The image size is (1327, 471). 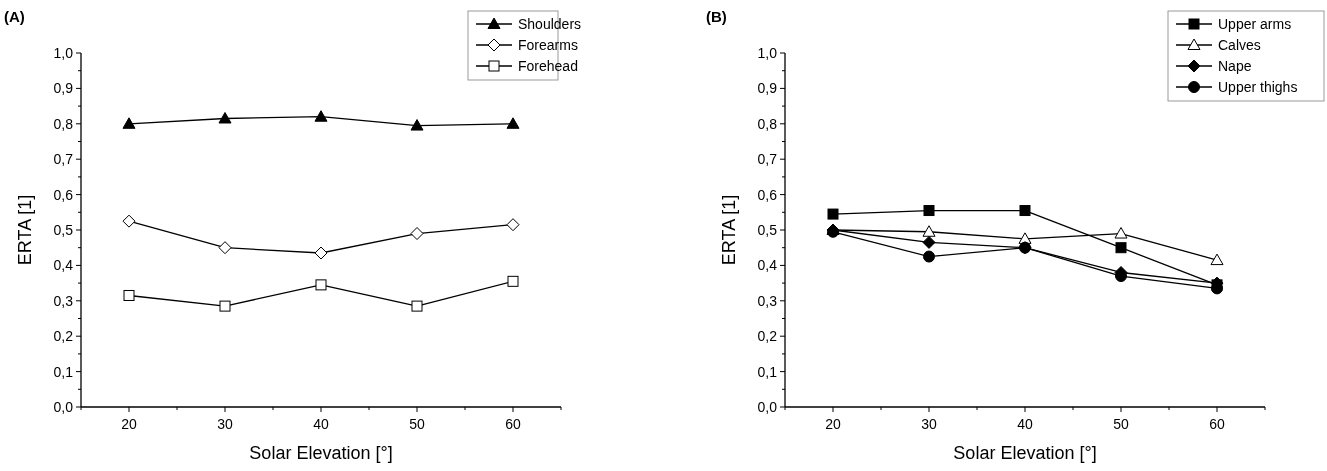 What do you see at coordinates (1258, 86) in the screenshot?
I see `legend-label: Upper thighs` at bounding box center [1258, 86].